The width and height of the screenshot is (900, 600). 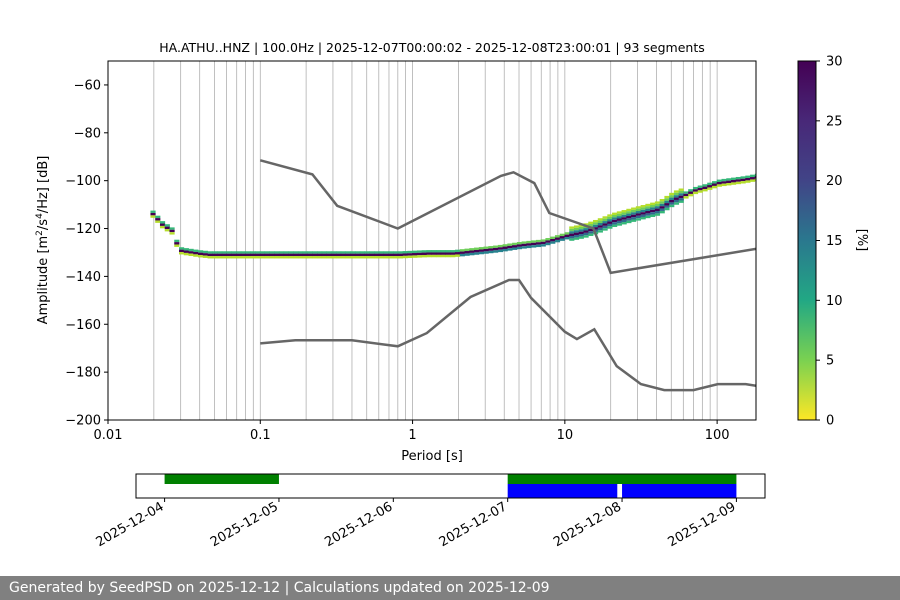 What do you see at coordinates (87, 133) in the screenshot?
I see `y-tick-label: −80` at bounding box center [87, 133].